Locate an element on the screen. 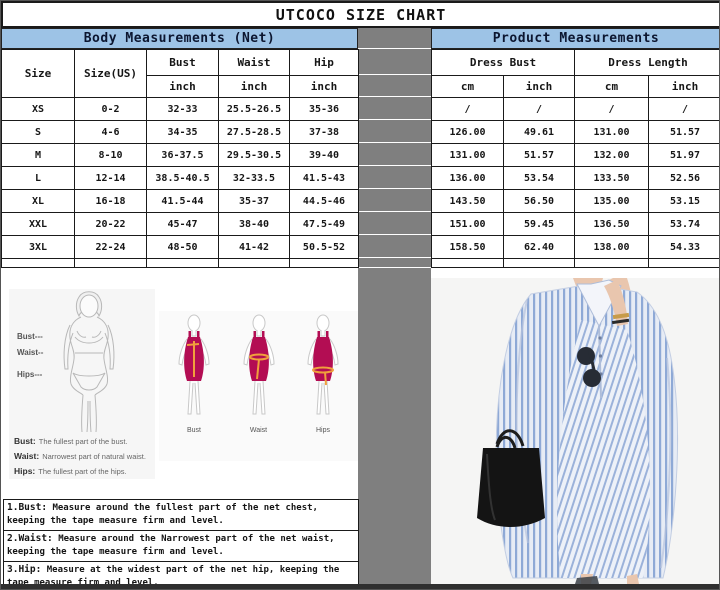 This screenshot has height=590, width=720. cell-dbust-cm: 151.00 is located at coordinates (467, 224).